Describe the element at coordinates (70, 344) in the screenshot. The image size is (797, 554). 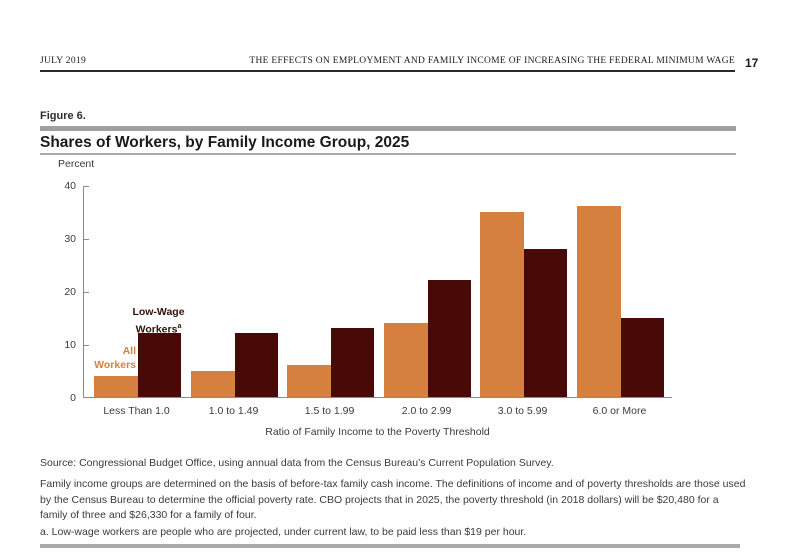
I see `y-tick-label-10: 10` at that location.